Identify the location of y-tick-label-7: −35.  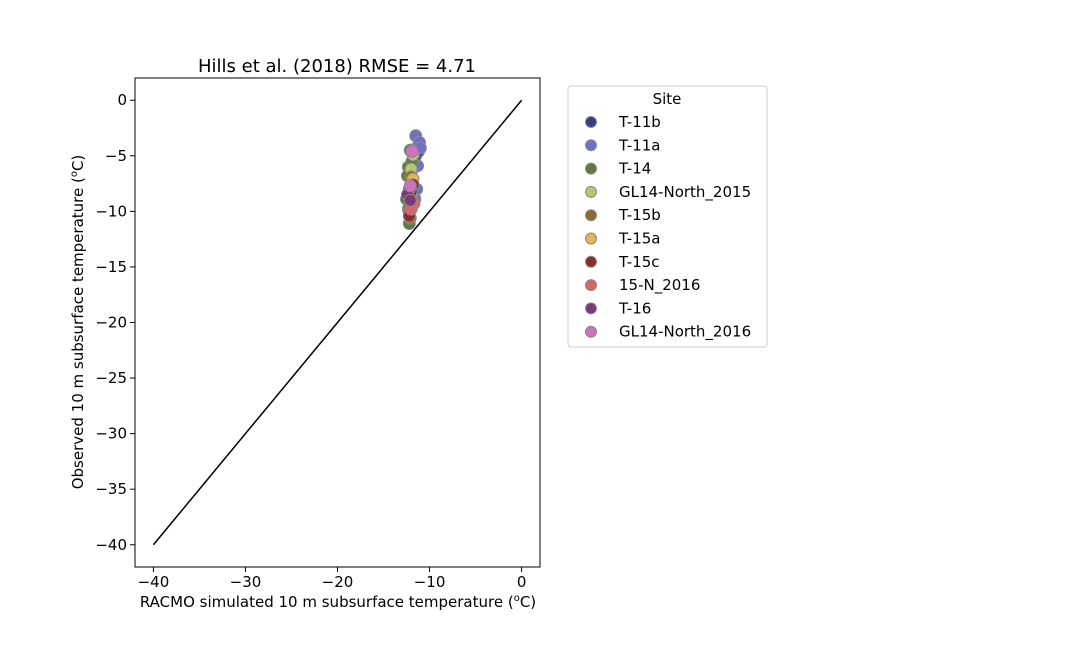
(111, 489).